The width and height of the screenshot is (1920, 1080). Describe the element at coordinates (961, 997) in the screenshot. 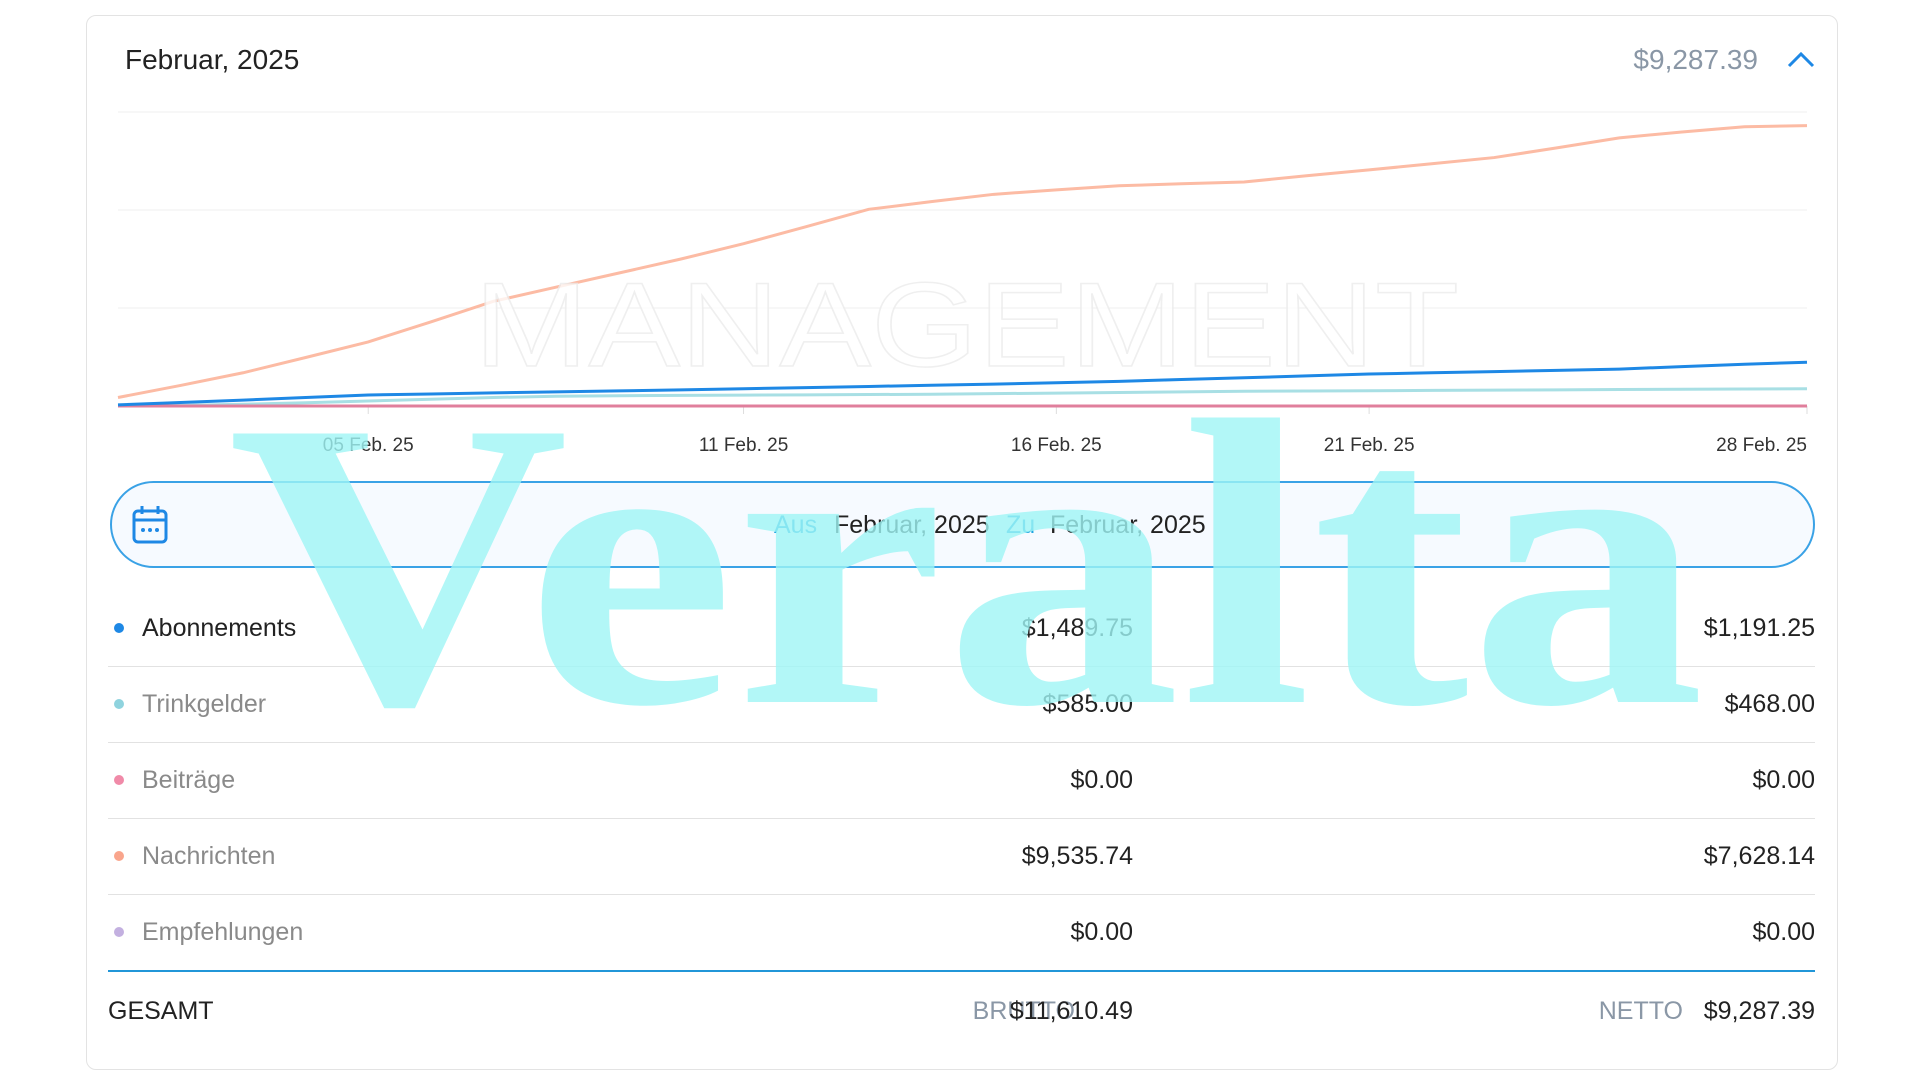

I see `total-row: GESAMT BRUTTO $11,610.49 NETTO $9,287.39` at that location.